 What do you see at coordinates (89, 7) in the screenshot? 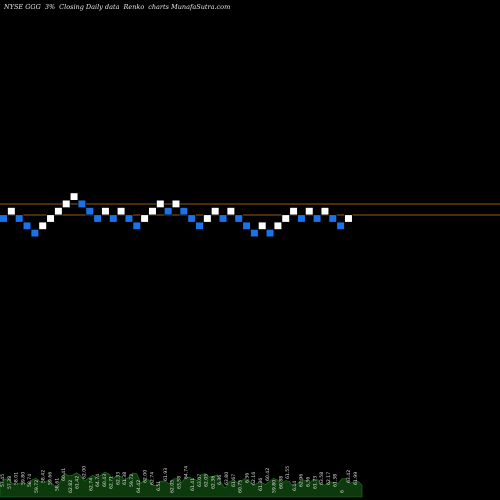
I see `title-label: Closing Daily data` at bounding box center [89, 7].